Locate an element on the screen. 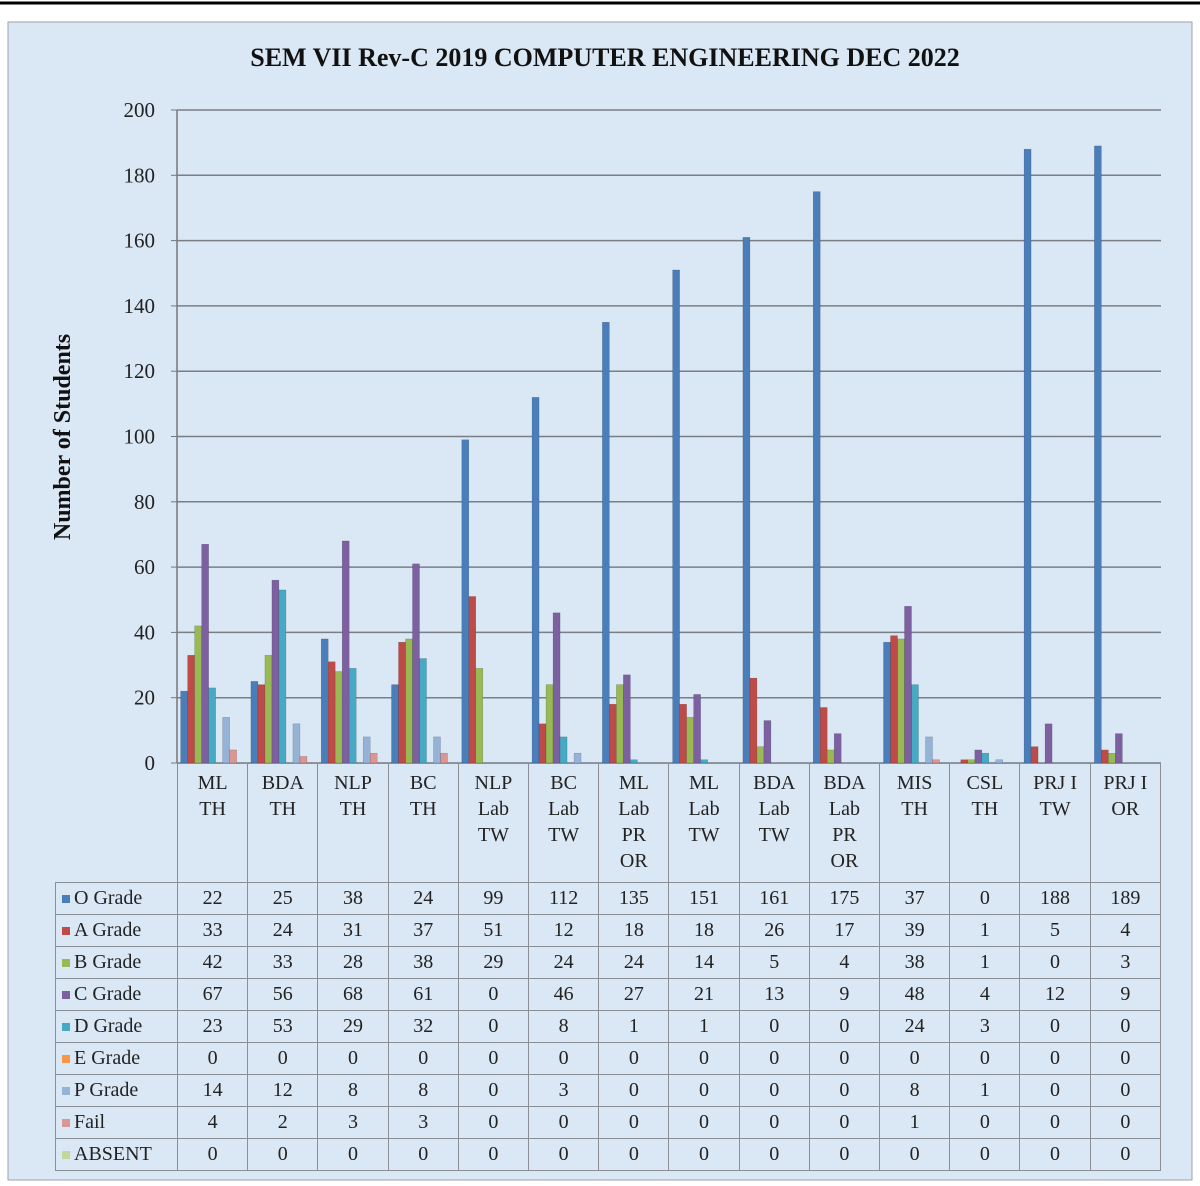 The height and width of the screenshot is (1186, 1200). table-value: 53 is located at coordinates (283, 1026).